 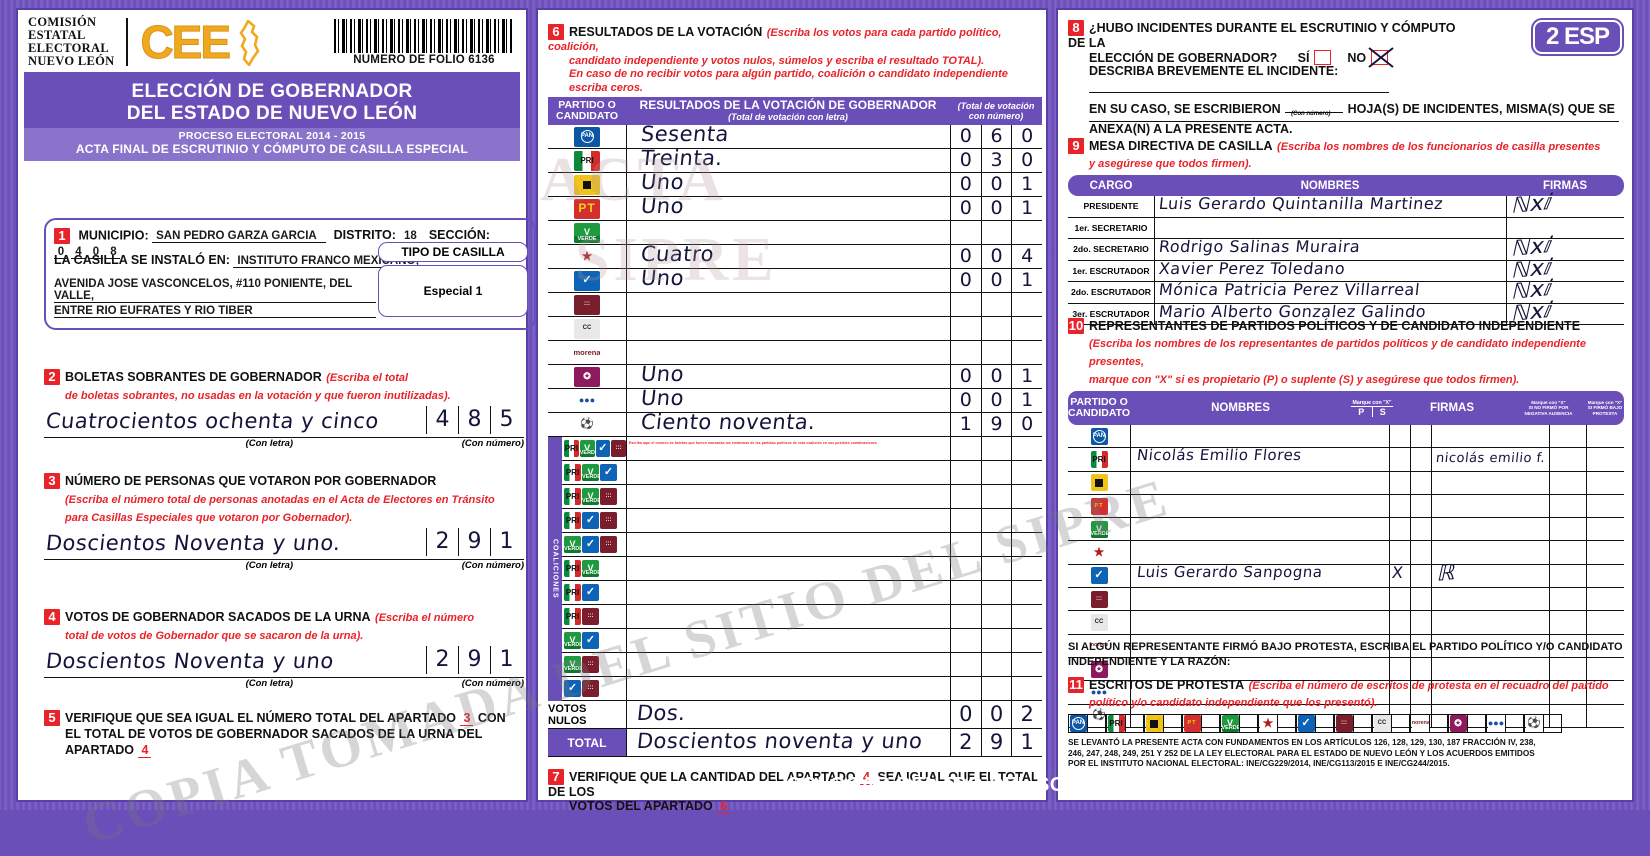 What do you see at coordinates (1315, 724) in the screenshot?
I see `protest-box-mc: ✓` at bounding box center [1315, 724].